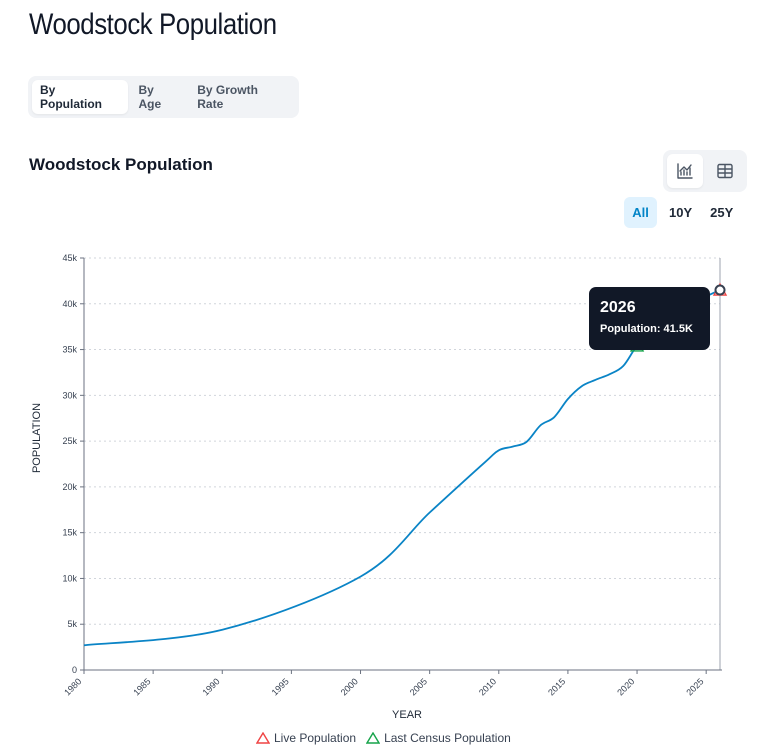 The image size is (768, 752). What do you see at coordinates (280, 686) in the screenshot?
I see `x-tick-label: 1995` at bounding box center [280, 686].